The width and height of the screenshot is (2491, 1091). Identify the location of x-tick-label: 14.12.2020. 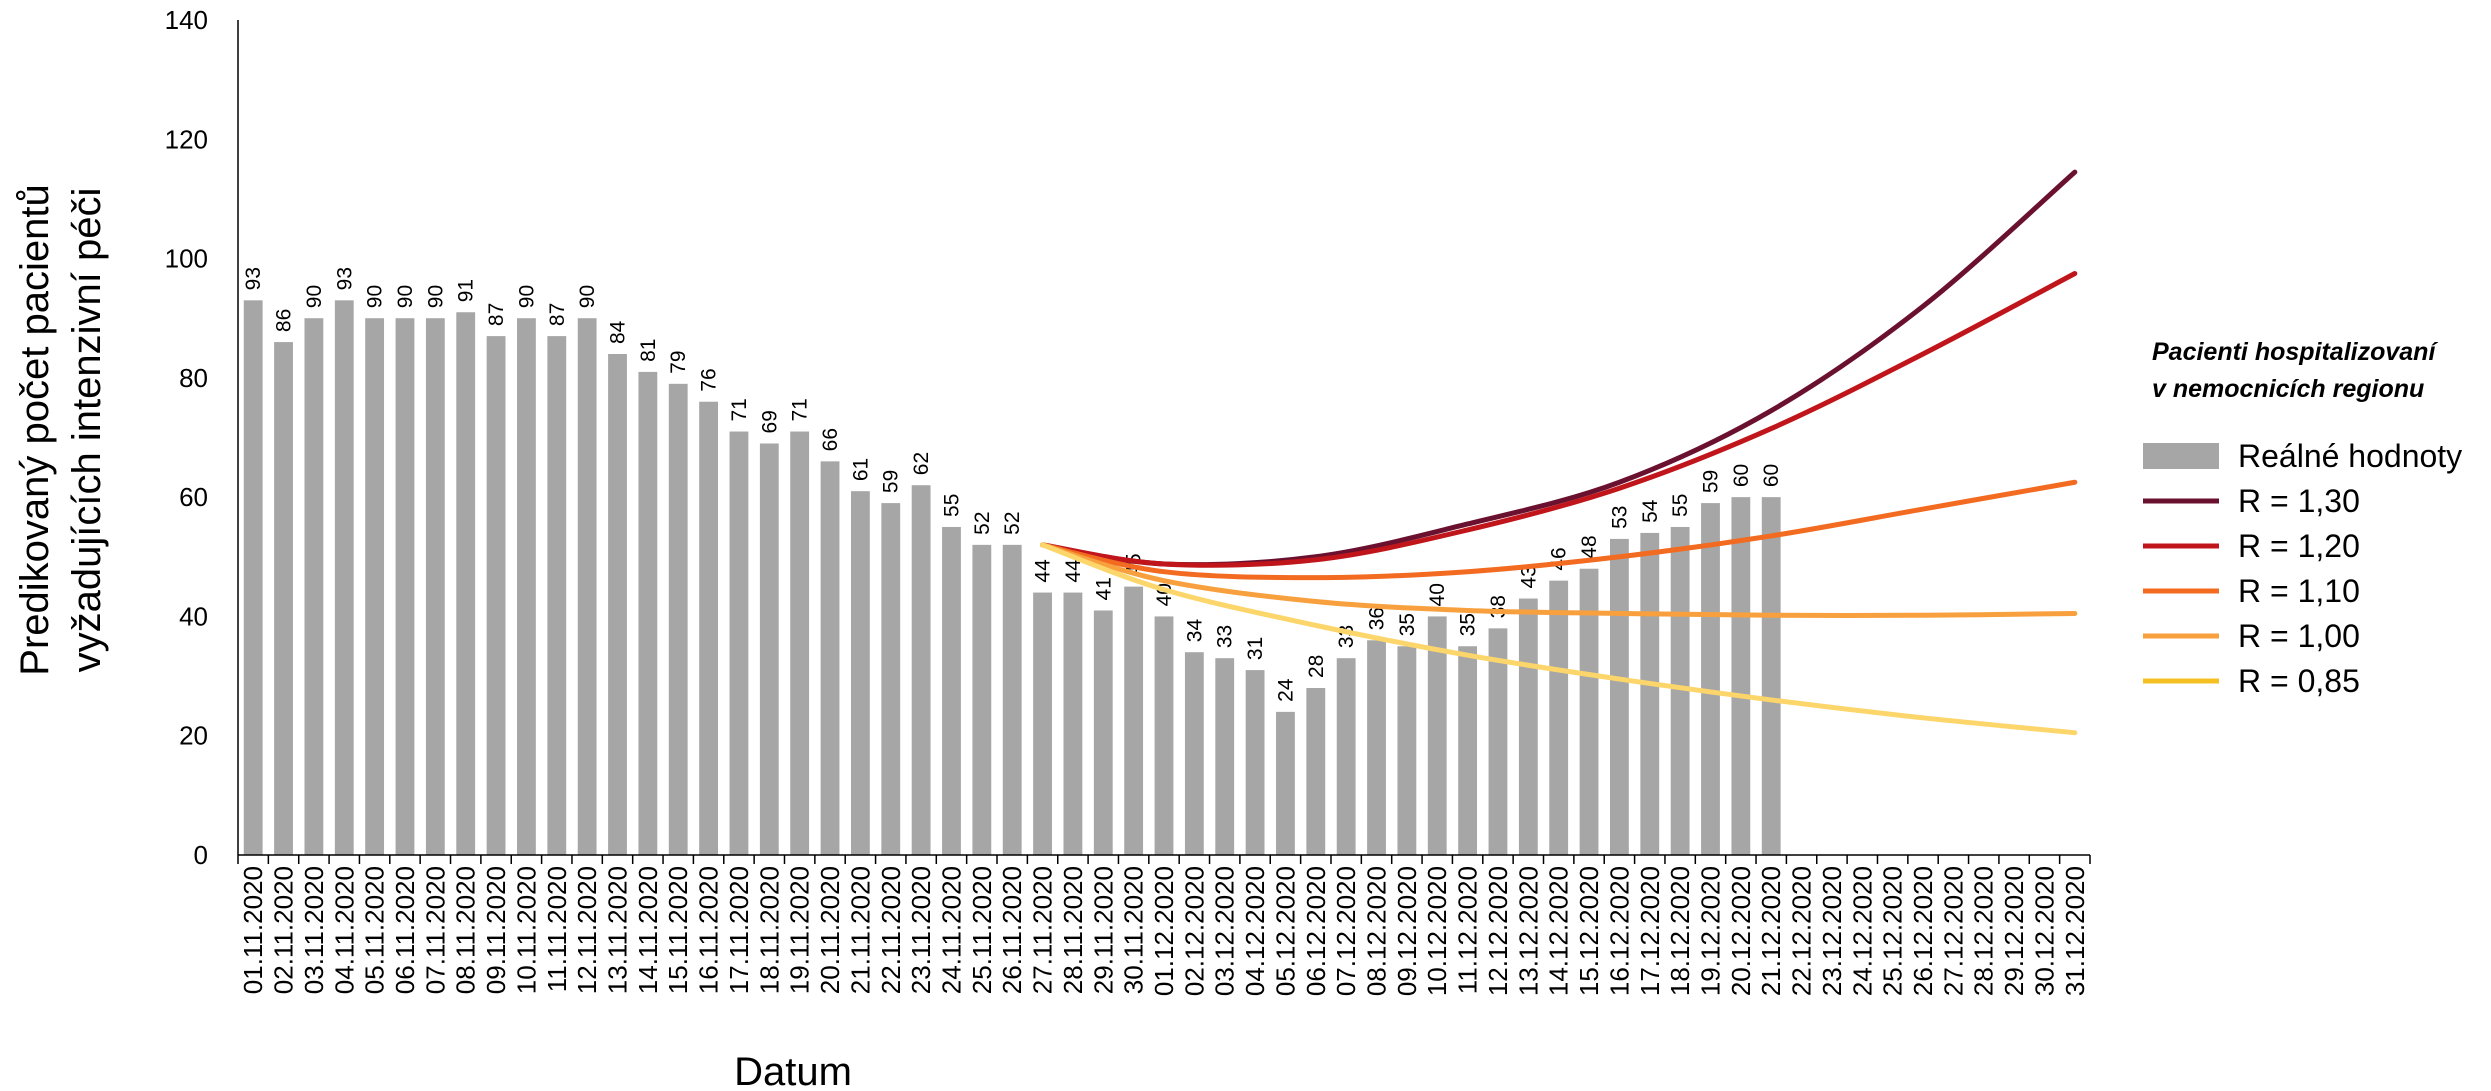
(1559, 931).